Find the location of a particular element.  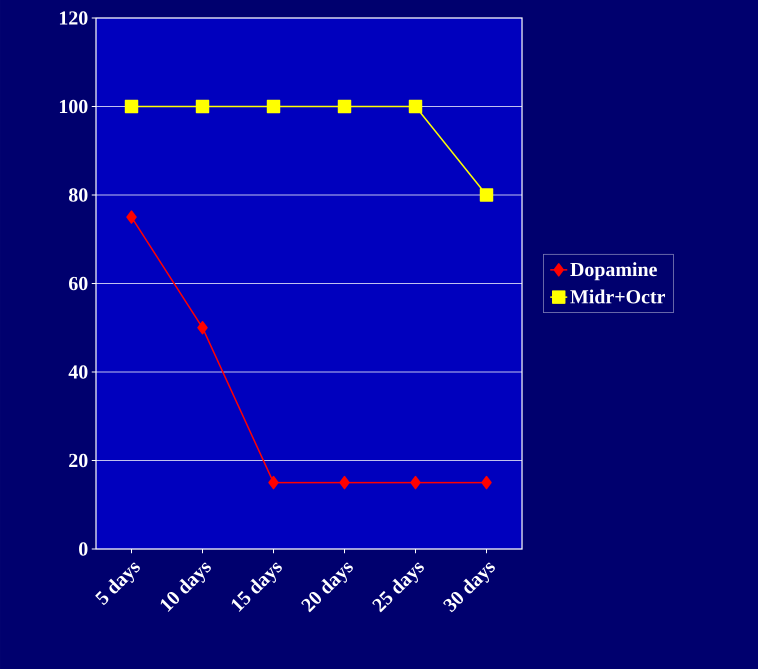

y-tick-label: 0 is located at coordinates (83, 549).